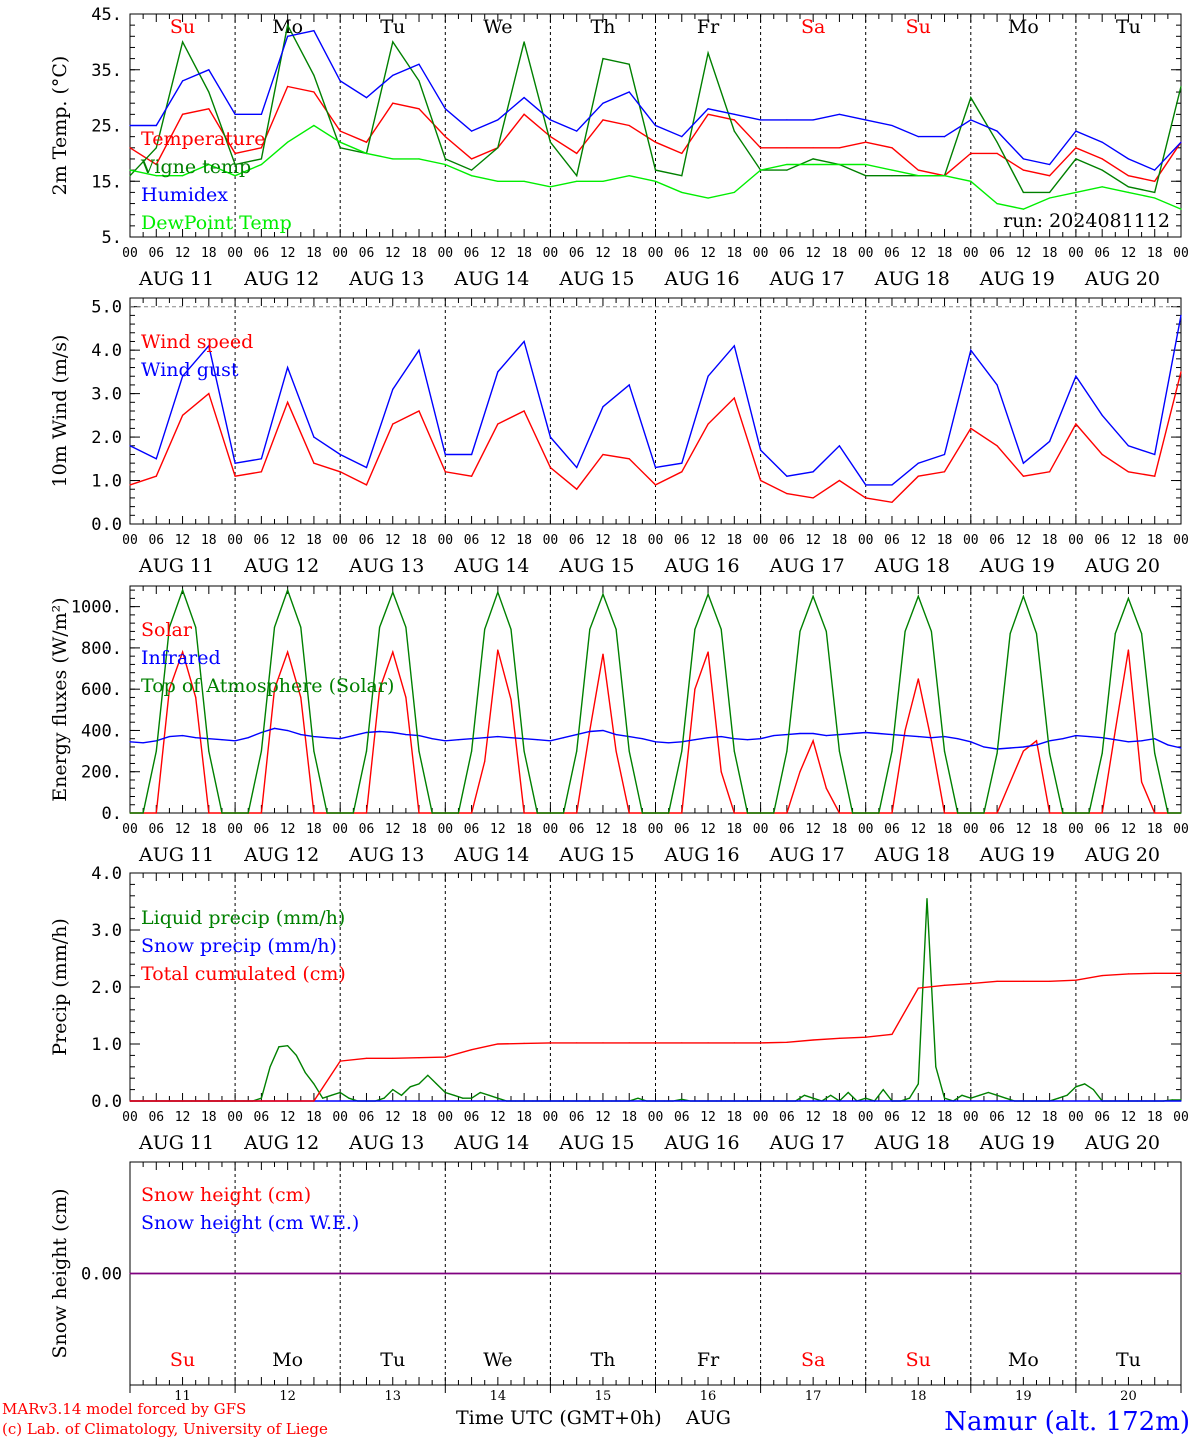  What do you see at coordinates (912, 566) in the screenshot?
I see `x-date-label: AUG 18` at bounding box center [912, 566].